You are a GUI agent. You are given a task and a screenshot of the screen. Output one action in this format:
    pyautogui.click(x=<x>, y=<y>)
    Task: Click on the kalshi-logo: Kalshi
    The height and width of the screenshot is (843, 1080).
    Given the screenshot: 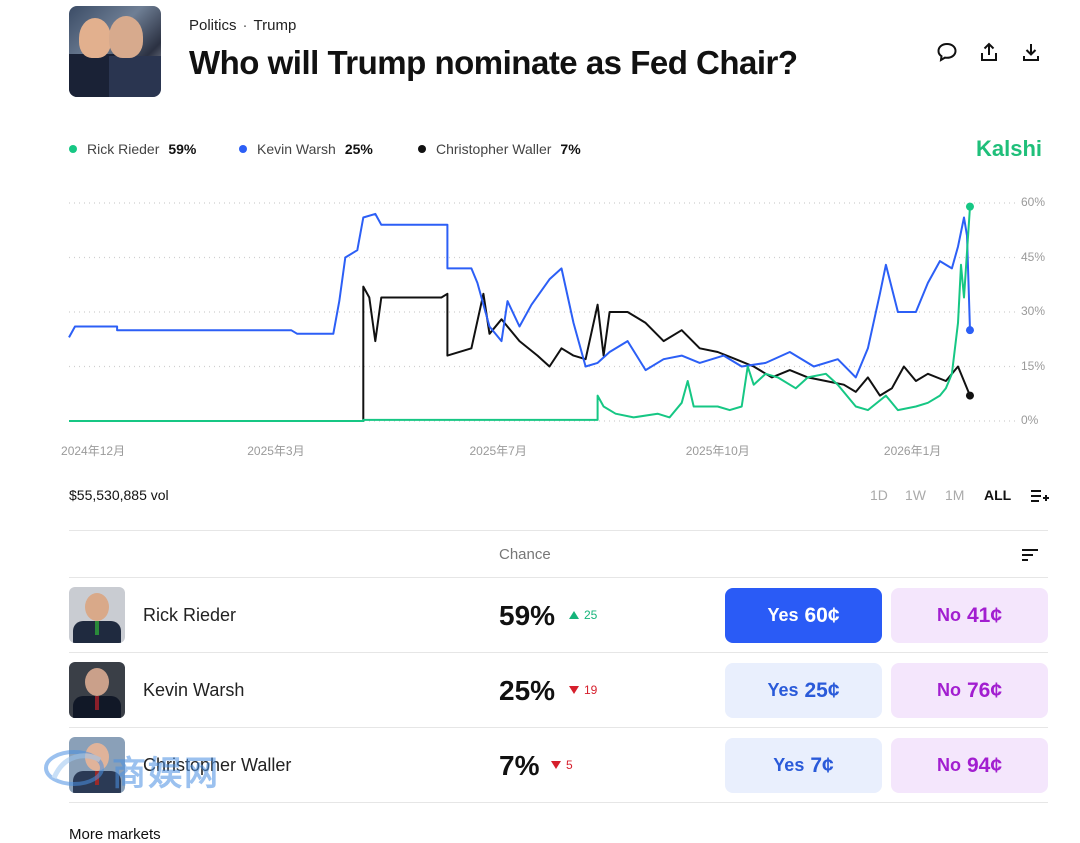 What is the action you would take?
    pyautogui.click(x=1009, y=148)
    